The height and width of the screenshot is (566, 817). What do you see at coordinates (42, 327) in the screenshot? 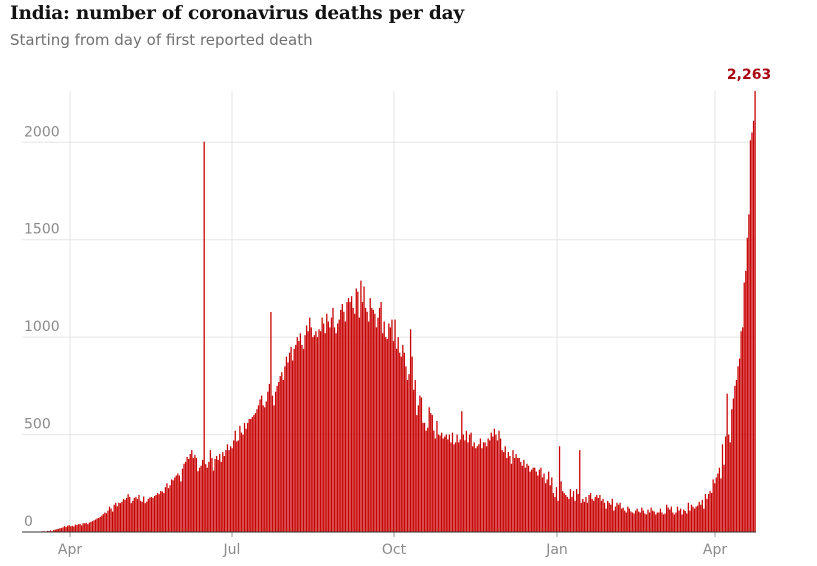
I see `y-axis-ticks: 0 500 1000 1500 2000` at bounding box center [42, 327].